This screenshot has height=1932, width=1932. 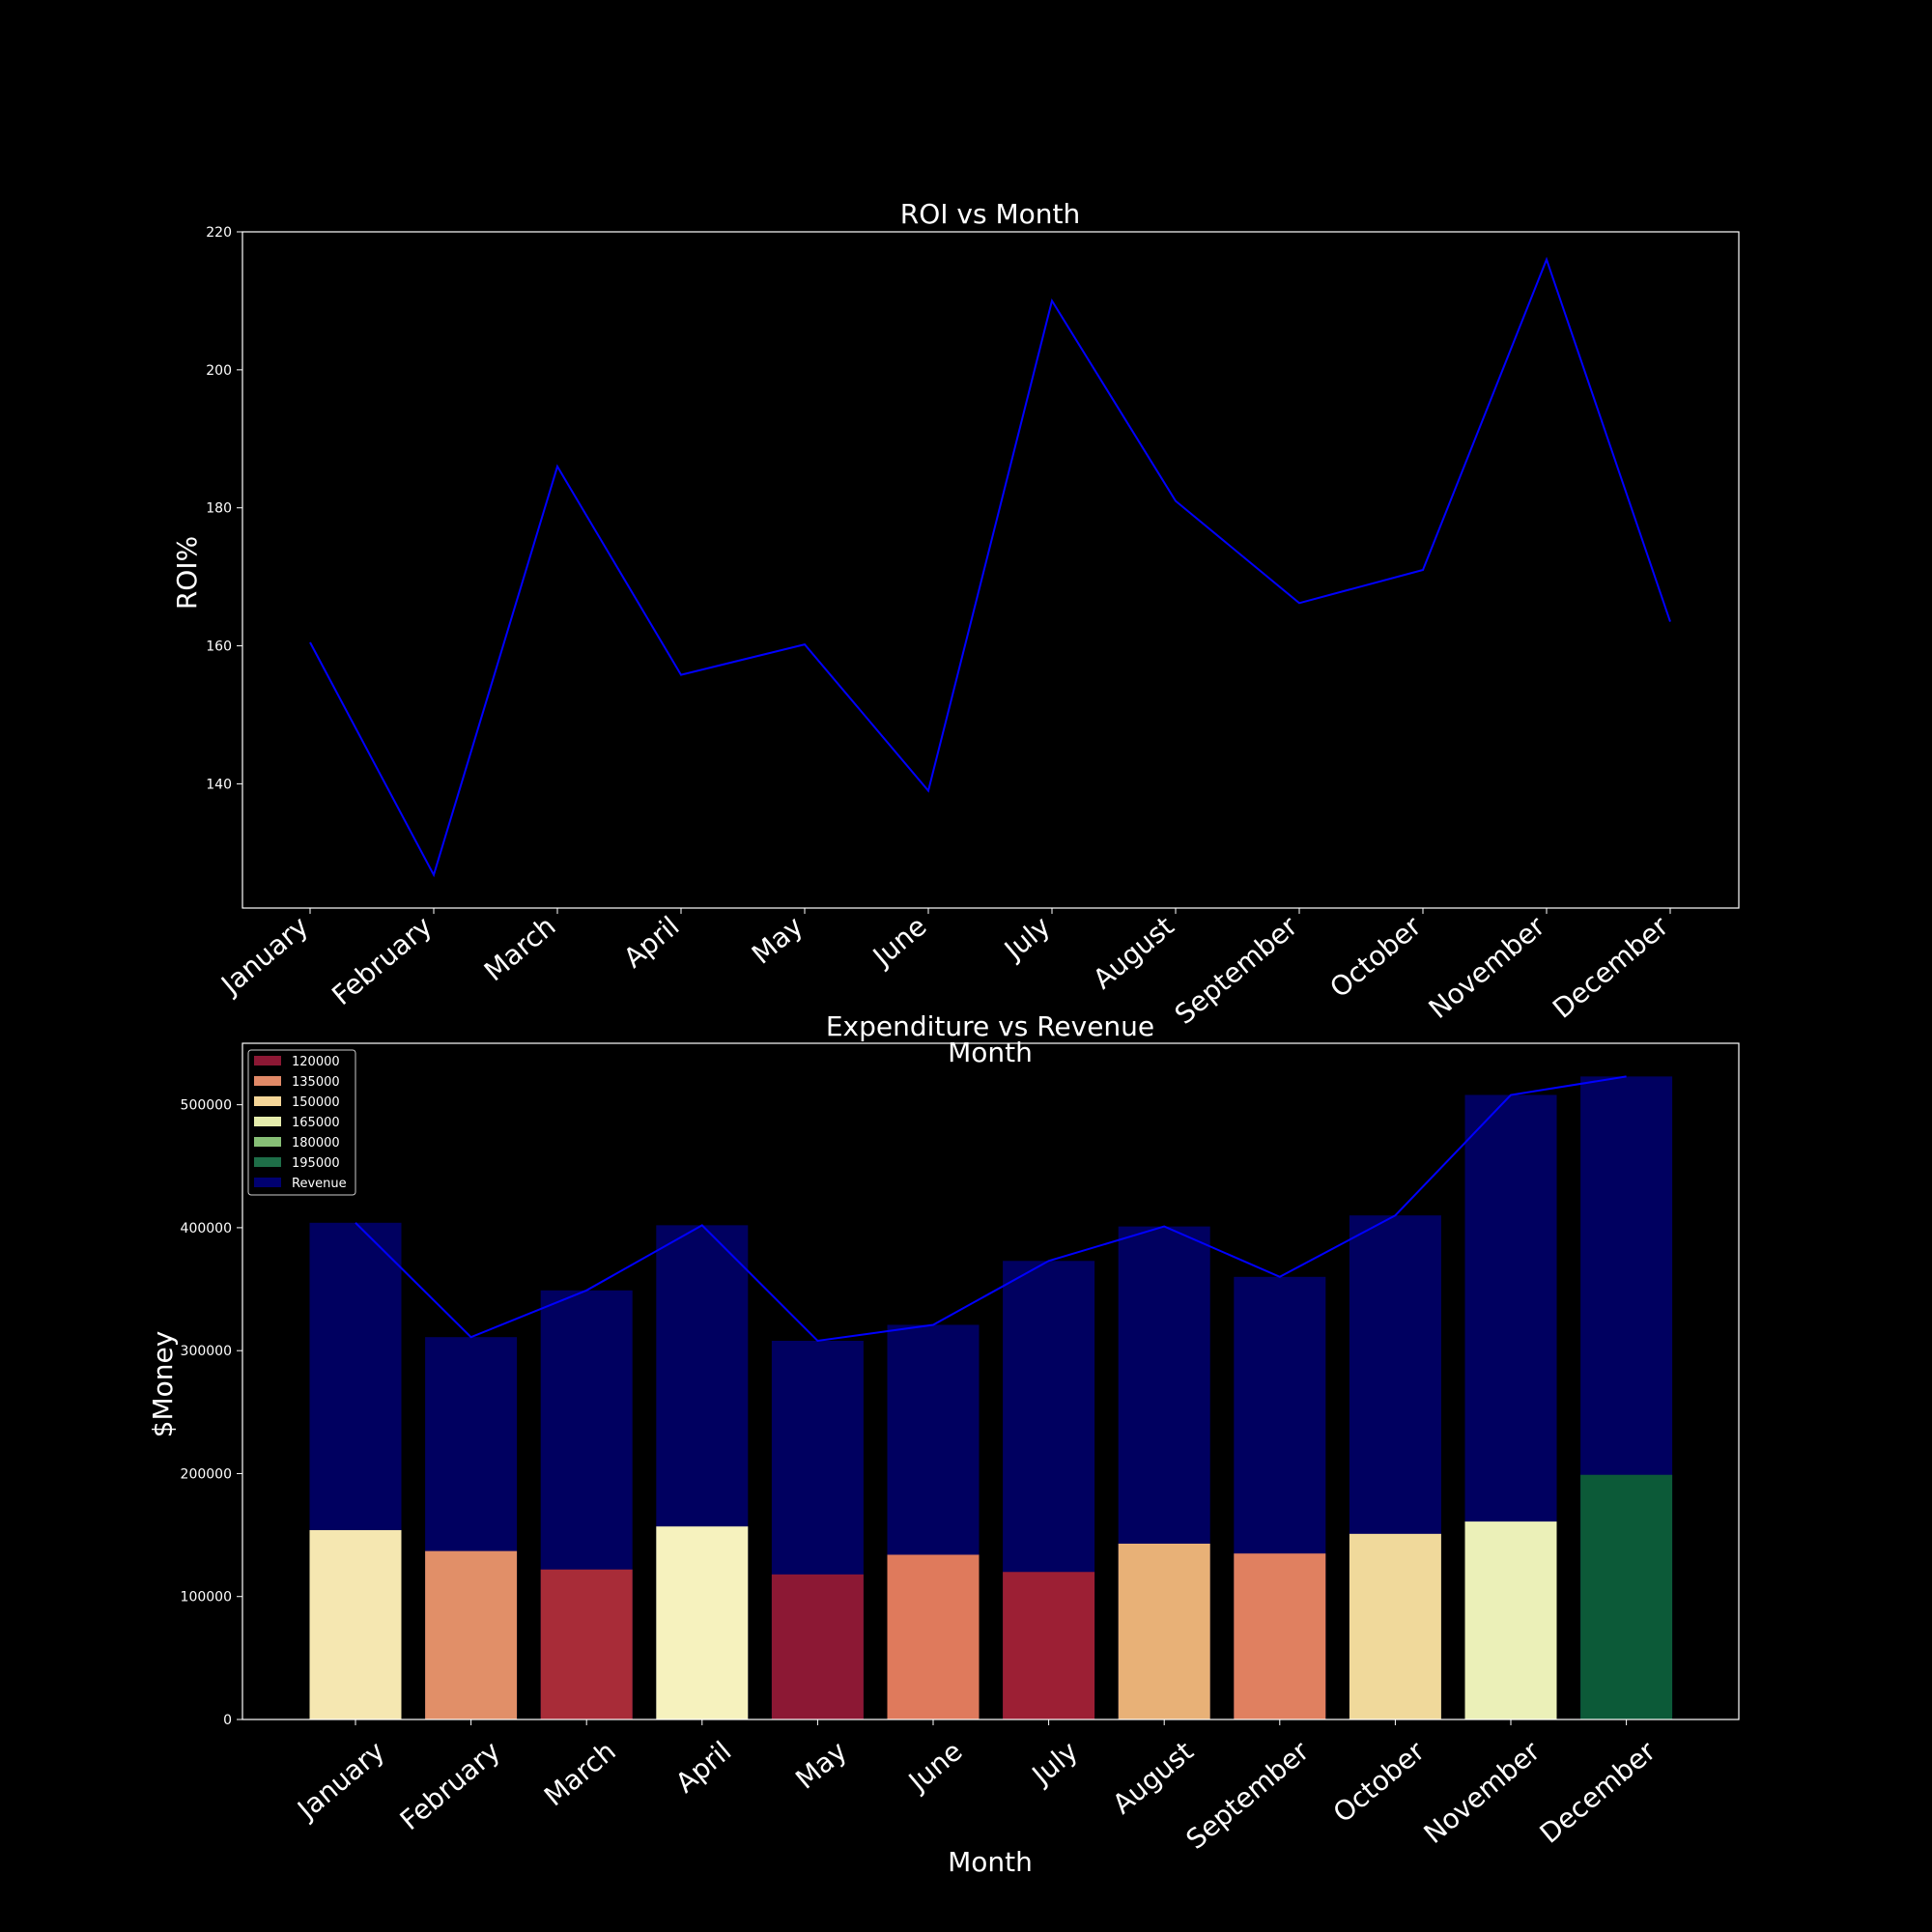 What do you see at coordinates (206, 1106) in the screenshot?
I see `money-y-tick-label: 500000` at bounding box center [206, 1106].